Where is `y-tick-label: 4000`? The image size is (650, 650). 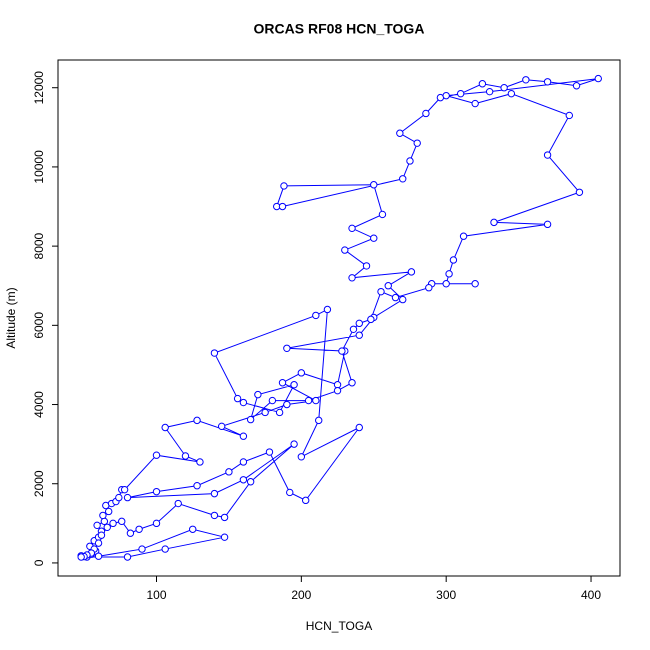
y-tick-label: 4000 is located at coordinates (39, 404).